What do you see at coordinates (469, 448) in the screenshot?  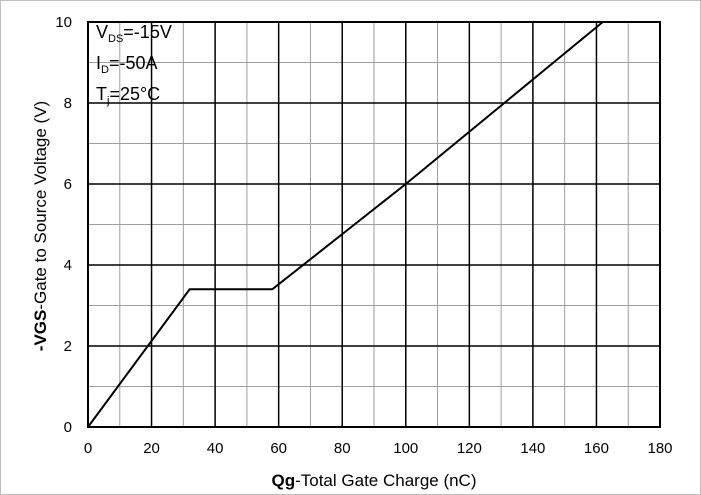 I see `x-tick-label: 120` at bounding box center [469, 448].